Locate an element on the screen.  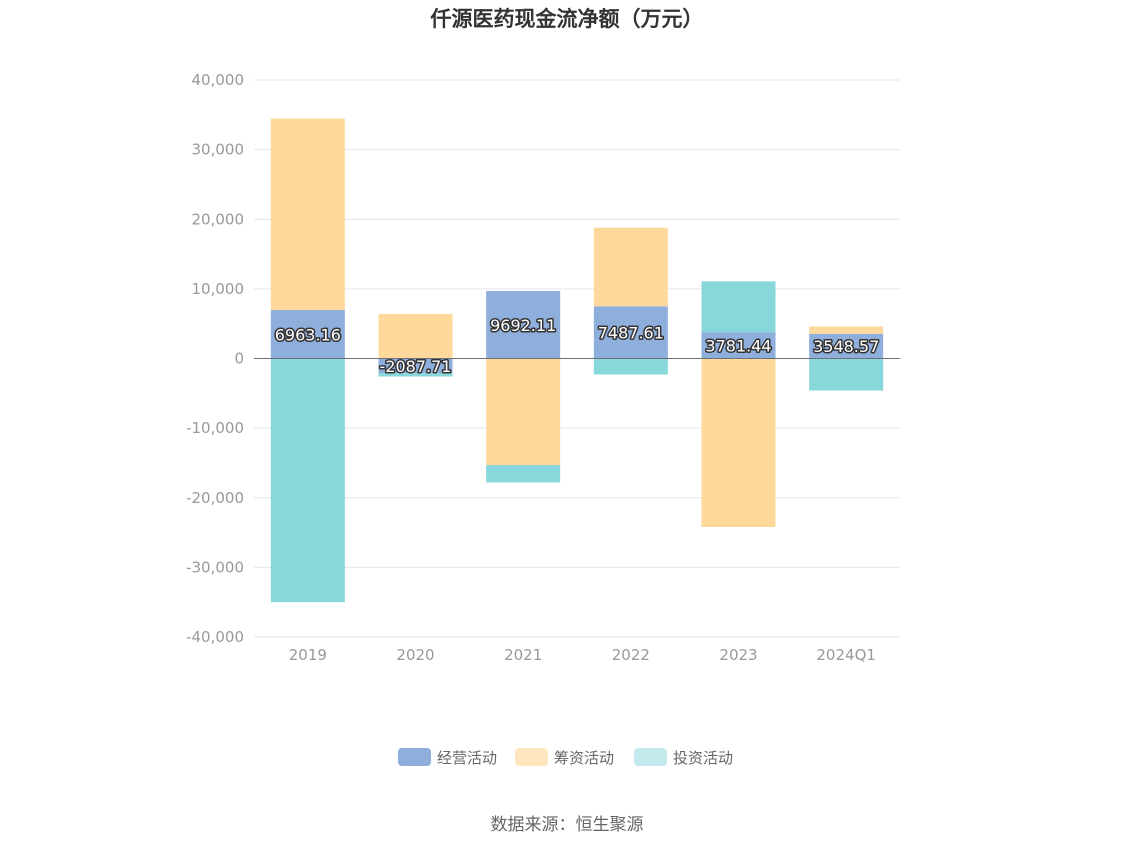
y-tick-label: 20,000 is located at coordinates (218, 219).